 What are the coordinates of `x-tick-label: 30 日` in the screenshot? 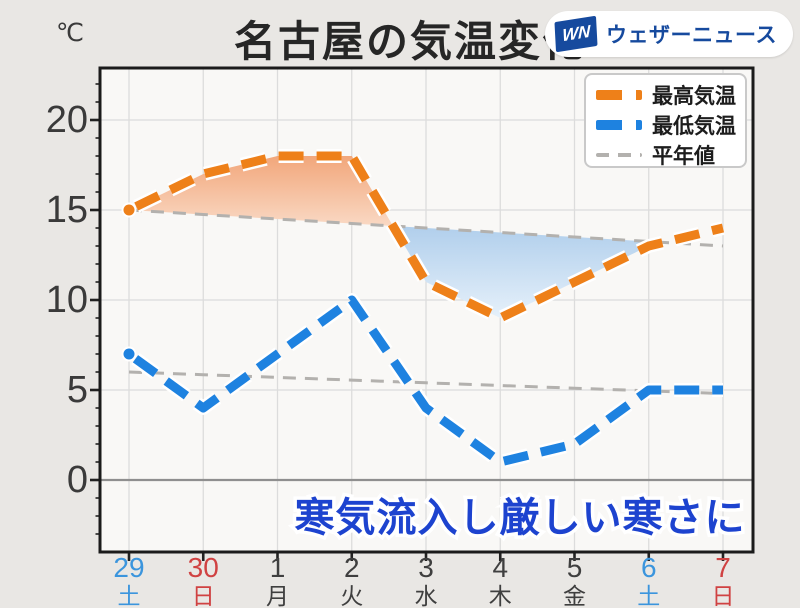 It's located at (203, 580).